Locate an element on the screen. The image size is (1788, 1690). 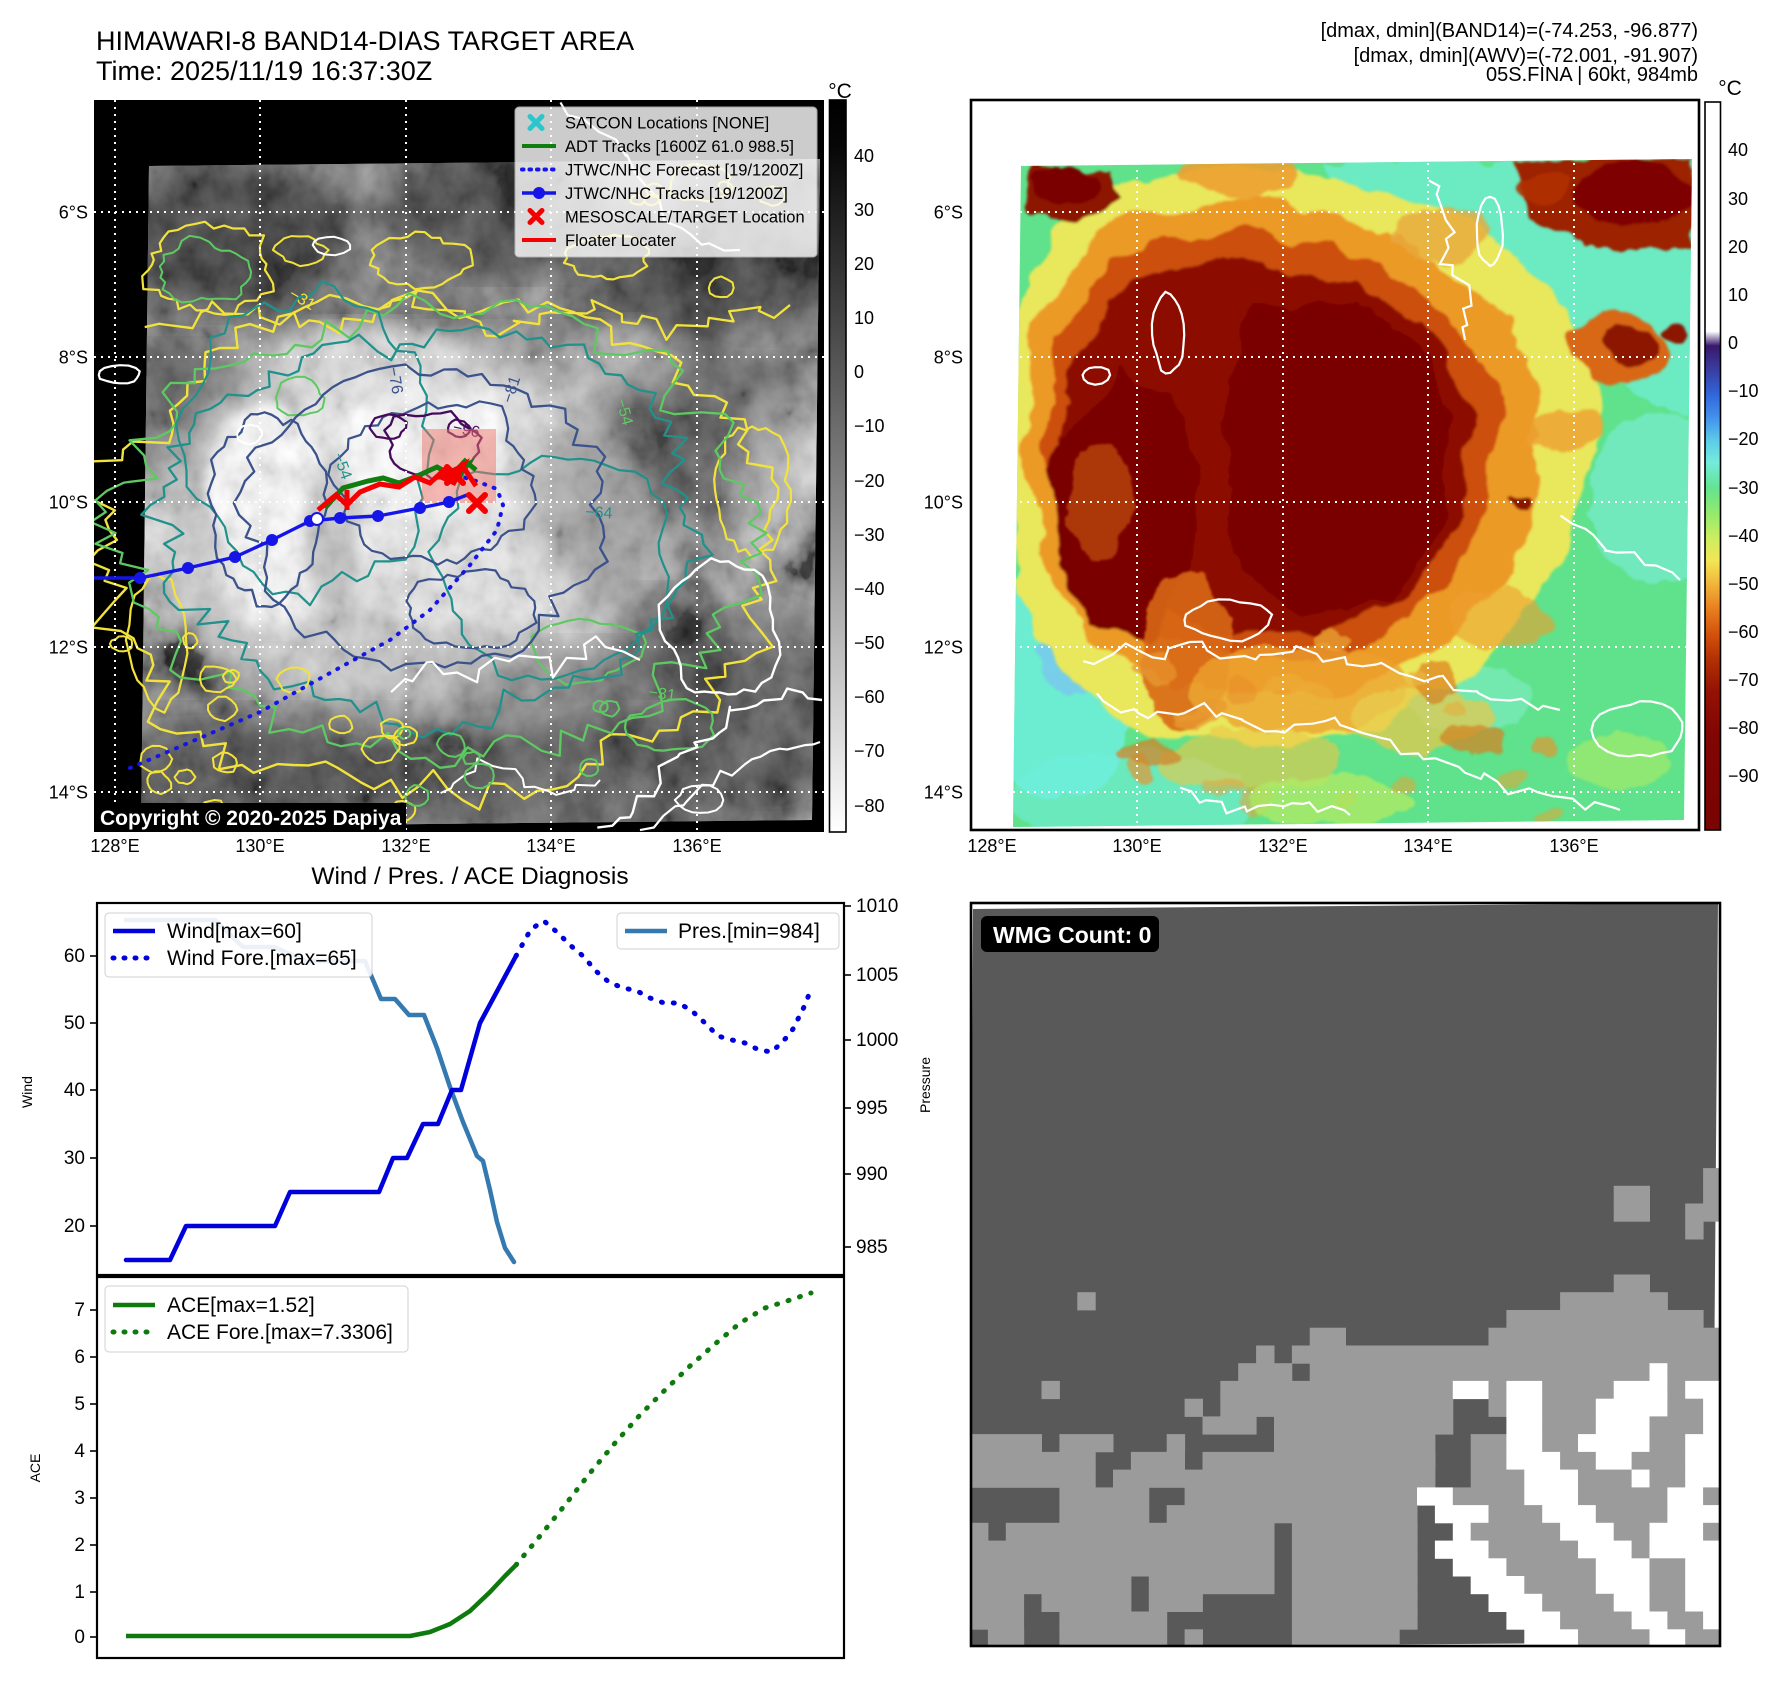
svg-text: −64 is located at coordinates (599, 513).